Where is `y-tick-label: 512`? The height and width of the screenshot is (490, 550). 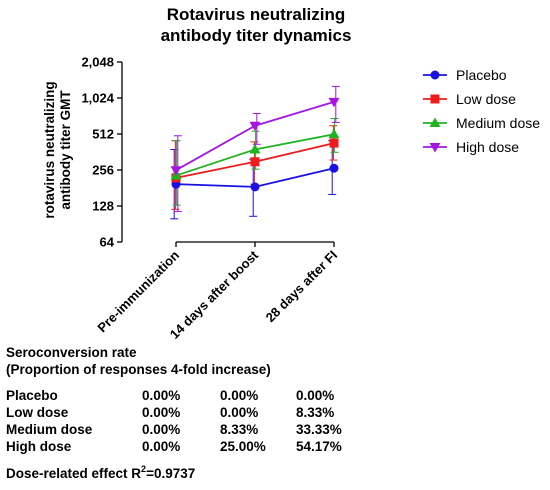 y-tick-label: 512 is located at coordinates (103, 134).